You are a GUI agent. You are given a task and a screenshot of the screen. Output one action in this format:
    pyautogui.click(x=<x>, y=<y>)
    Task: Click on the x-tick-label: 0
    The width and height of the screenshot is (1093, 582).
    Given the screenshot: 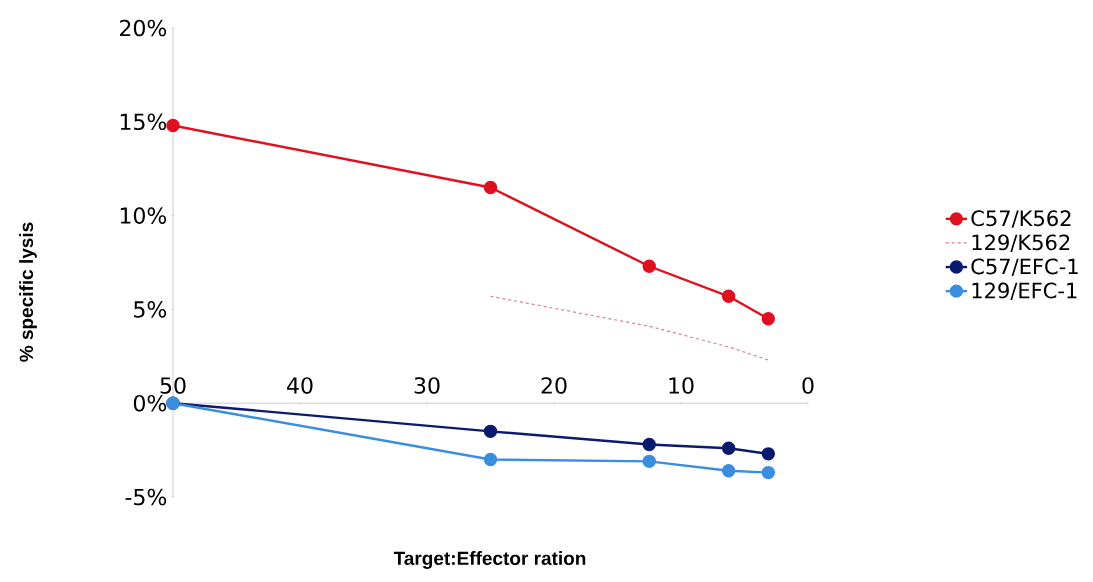 What is the action you would take?
    pyautogui.click(x=808, y=385)
    